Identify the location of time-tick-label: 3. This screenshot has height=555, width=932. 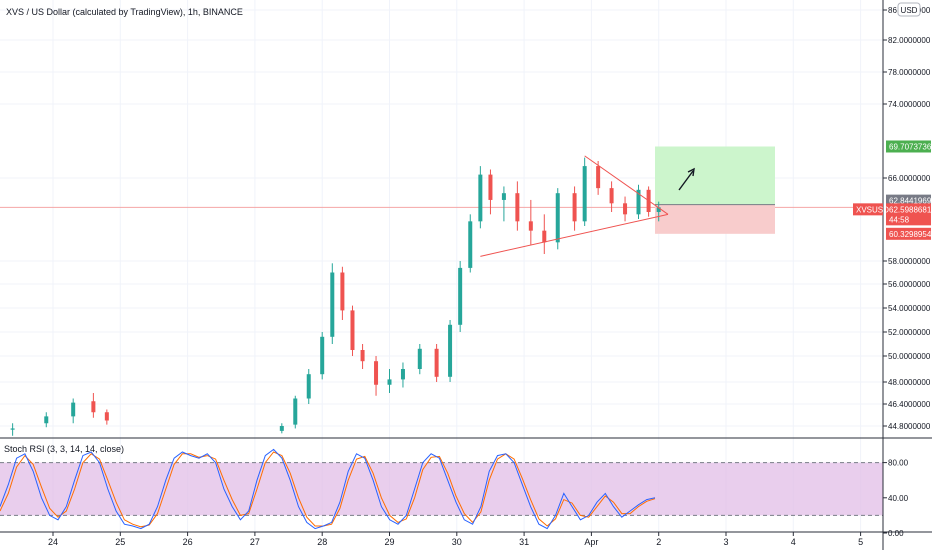
(725, 542).